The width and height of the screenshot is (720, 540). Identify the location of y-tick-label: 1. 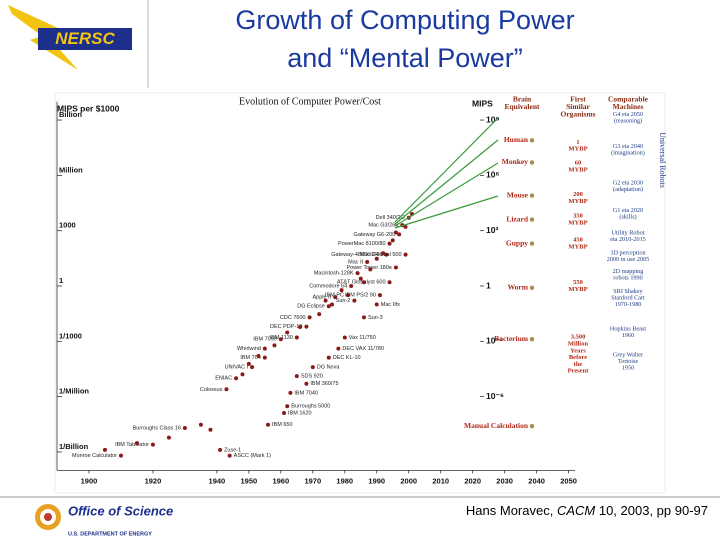
(61, 280).